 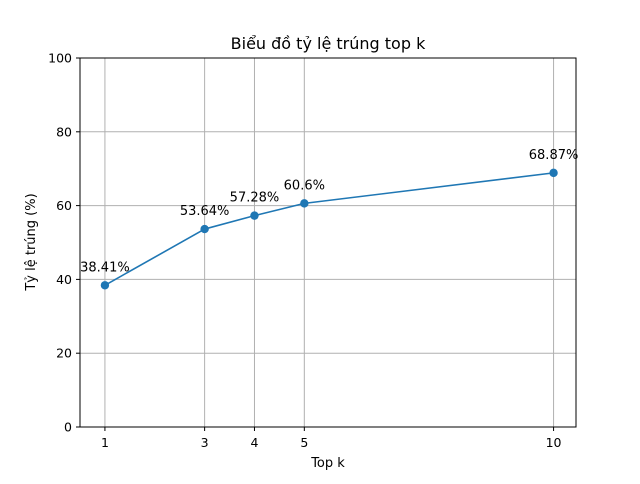 What do you see at coordinates (255, 198) in the screenshot?
I see `data-point-label: 57.28%` at bounding box center [255, 198].